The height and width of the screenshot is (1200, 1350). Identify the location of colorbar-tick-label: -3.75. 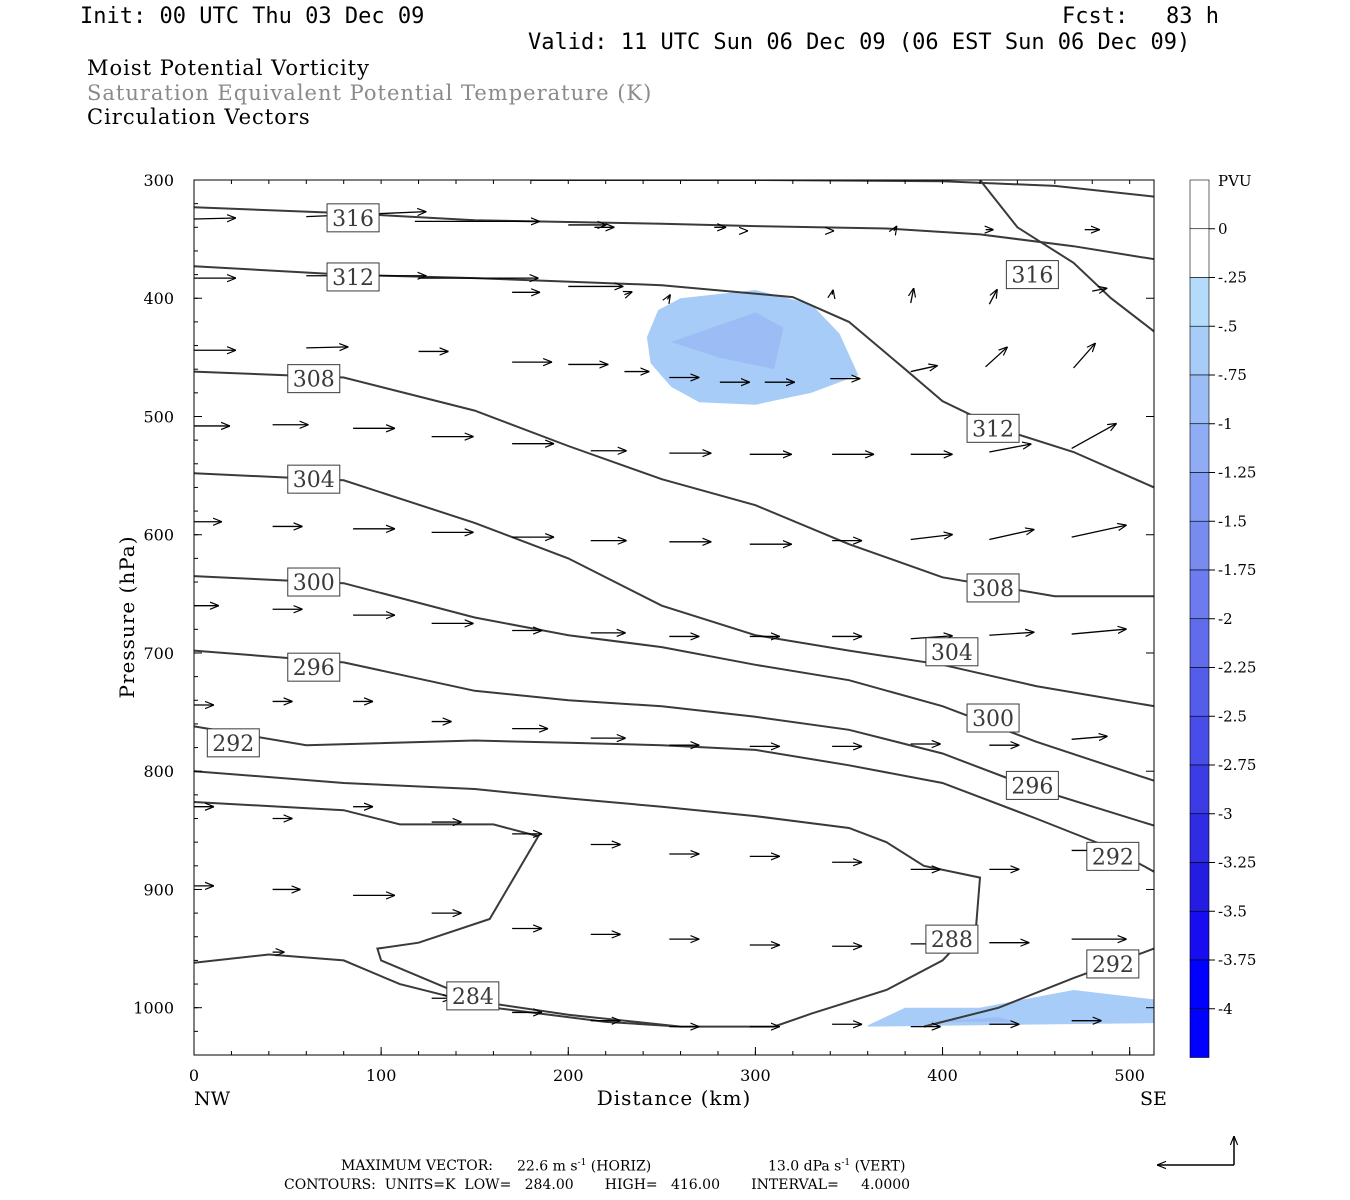
(1237, 960).